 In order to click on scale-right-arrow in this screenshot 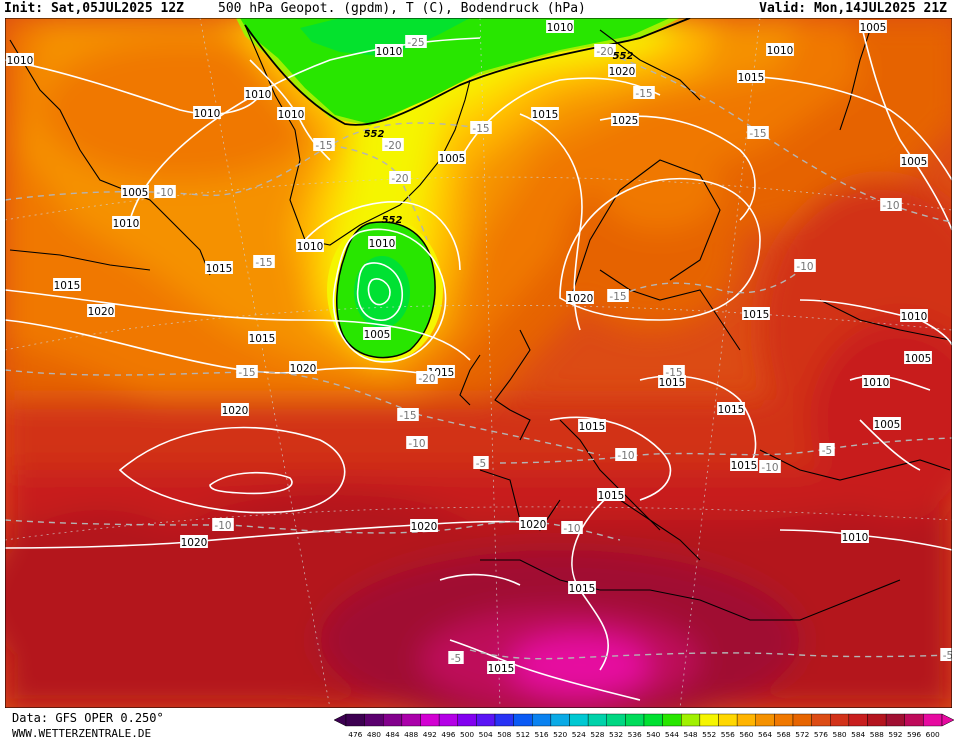, I will do `click(948, 720)`.